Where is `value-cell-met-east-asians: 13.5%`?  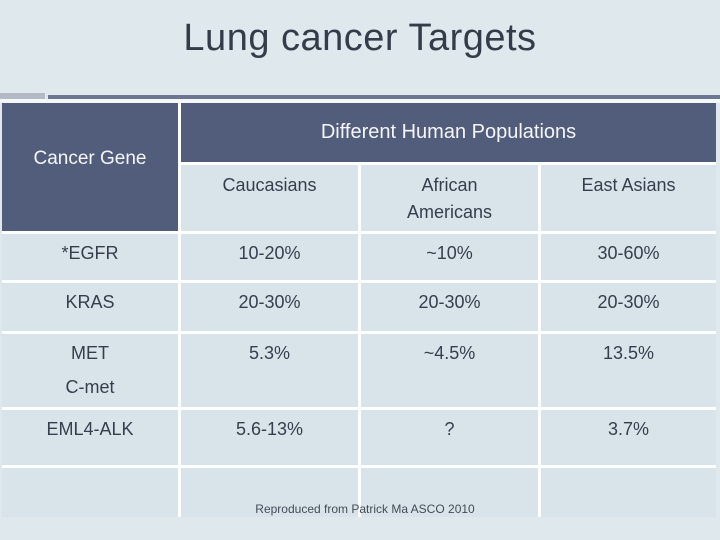 value-cell-met-east-asians: 13.5% is located at coordinates (628, 370).